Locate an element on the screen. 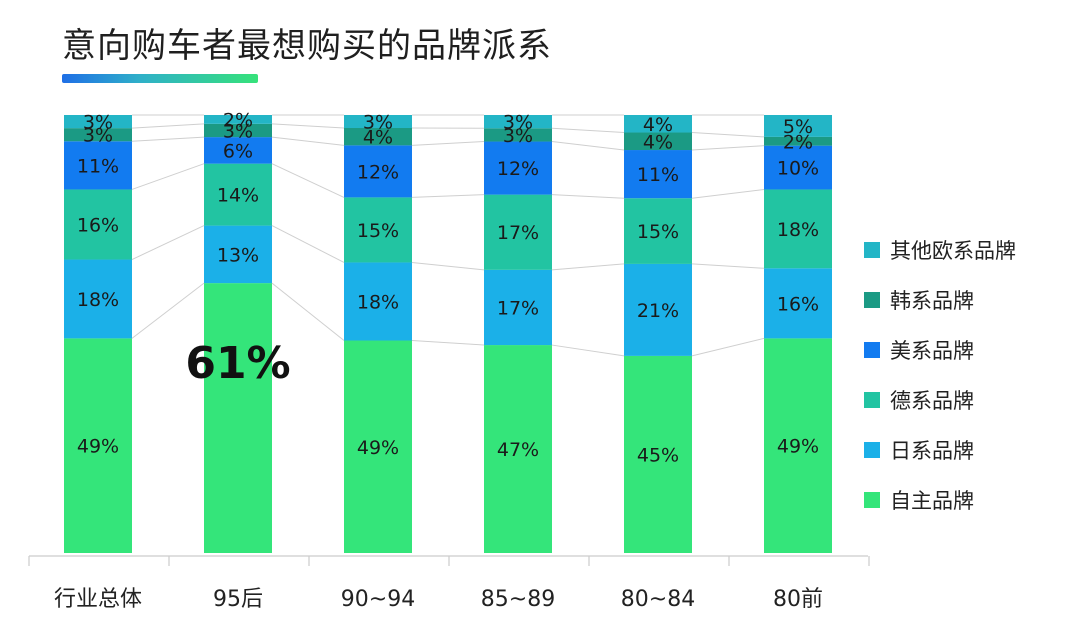 The image size is (1080, 636). segment-label: 21% is located at coordinates (658, 311).